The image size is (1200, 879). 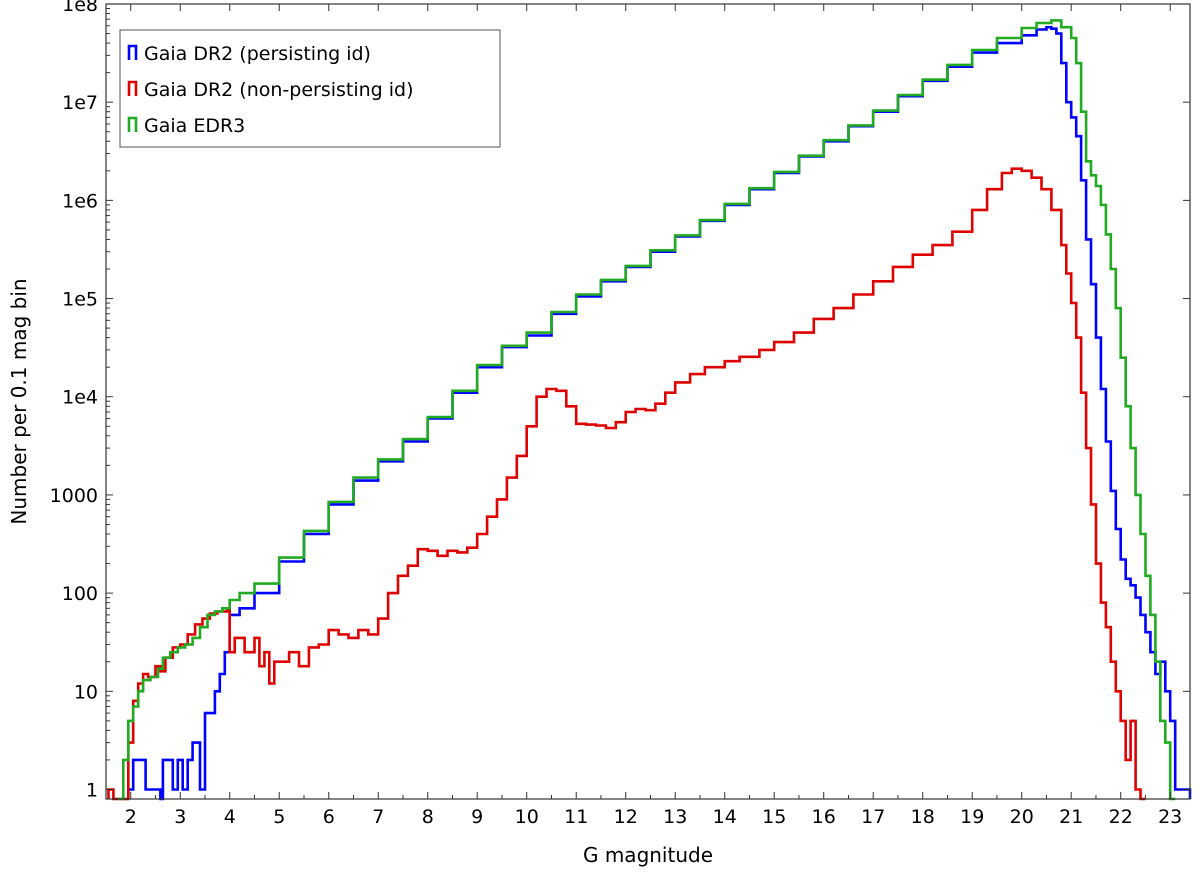 I want to click on y-axis-title: Number per 0.1 mag bin, so click(x=19, y=401).